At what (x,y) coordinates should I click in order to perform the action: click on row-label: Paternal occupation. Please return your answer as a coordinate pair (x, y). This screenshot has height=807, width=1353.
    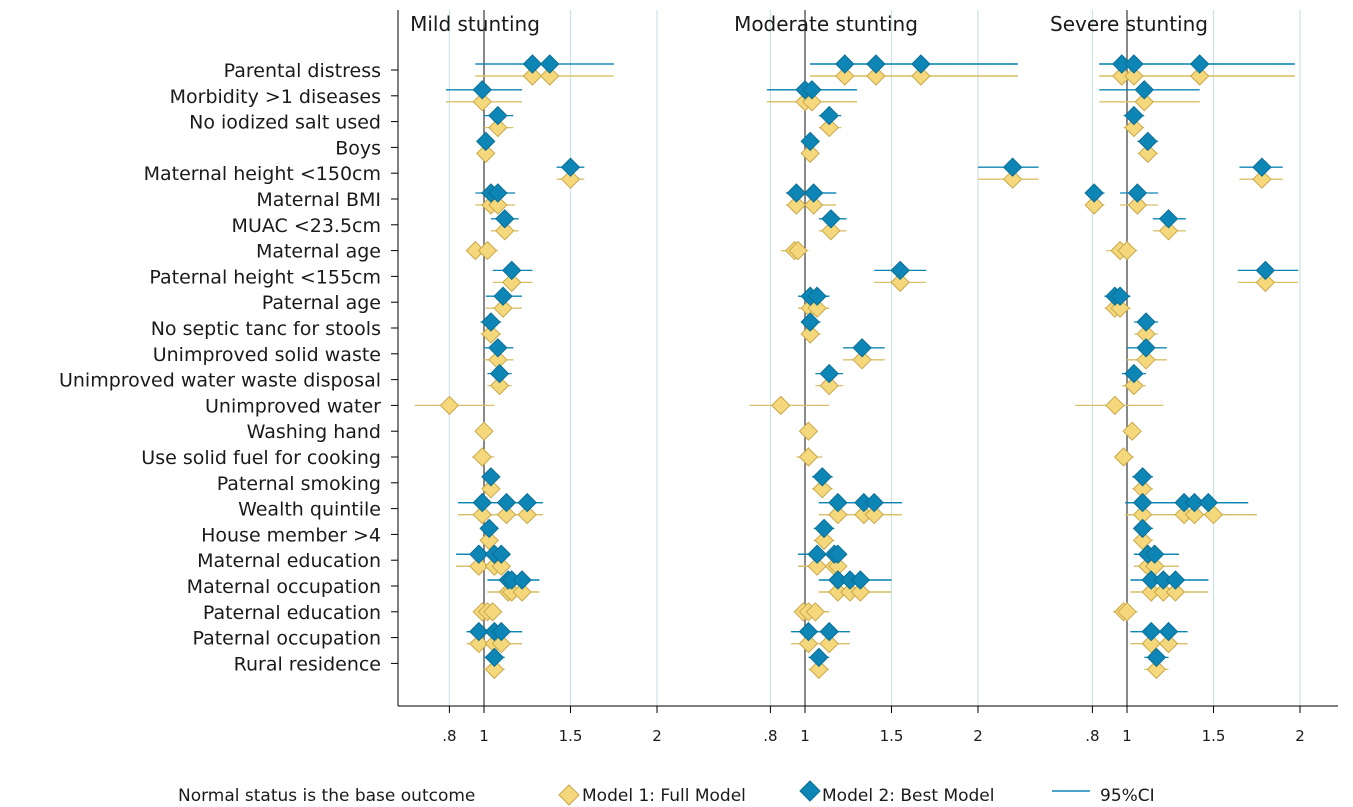
    Looking at the image, I should click on (286, 639).